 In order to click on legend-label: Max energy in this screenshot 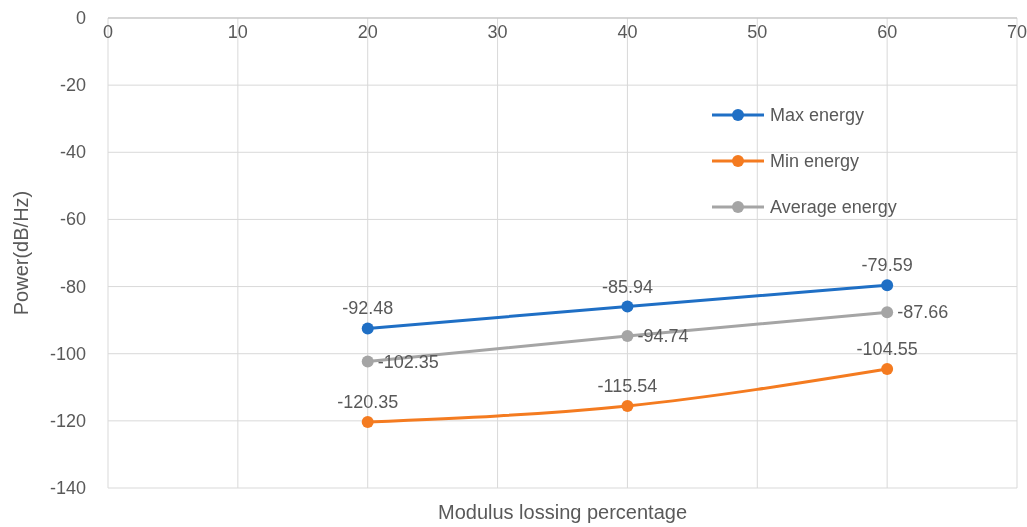, I will do `click(817, 115)`.